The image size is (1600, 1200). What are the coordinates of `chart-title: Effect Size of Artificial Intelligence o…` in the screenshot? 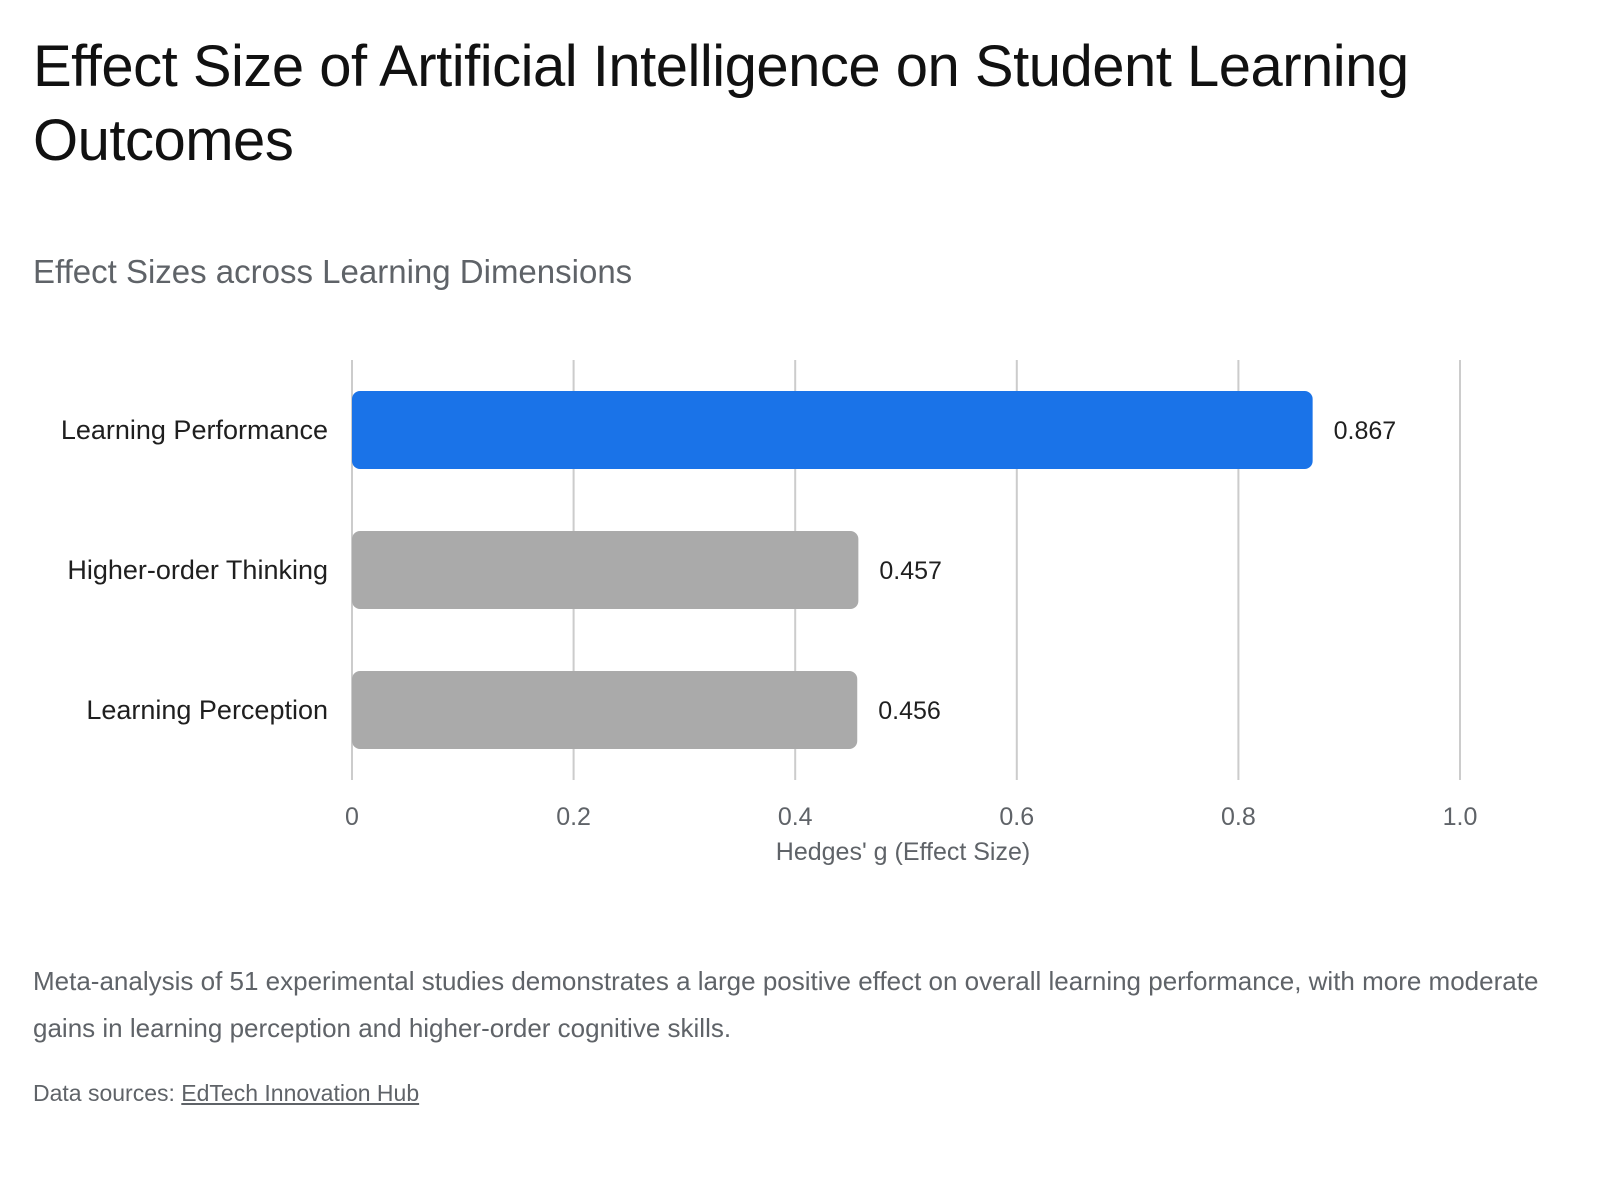 It's located at (721, 103).